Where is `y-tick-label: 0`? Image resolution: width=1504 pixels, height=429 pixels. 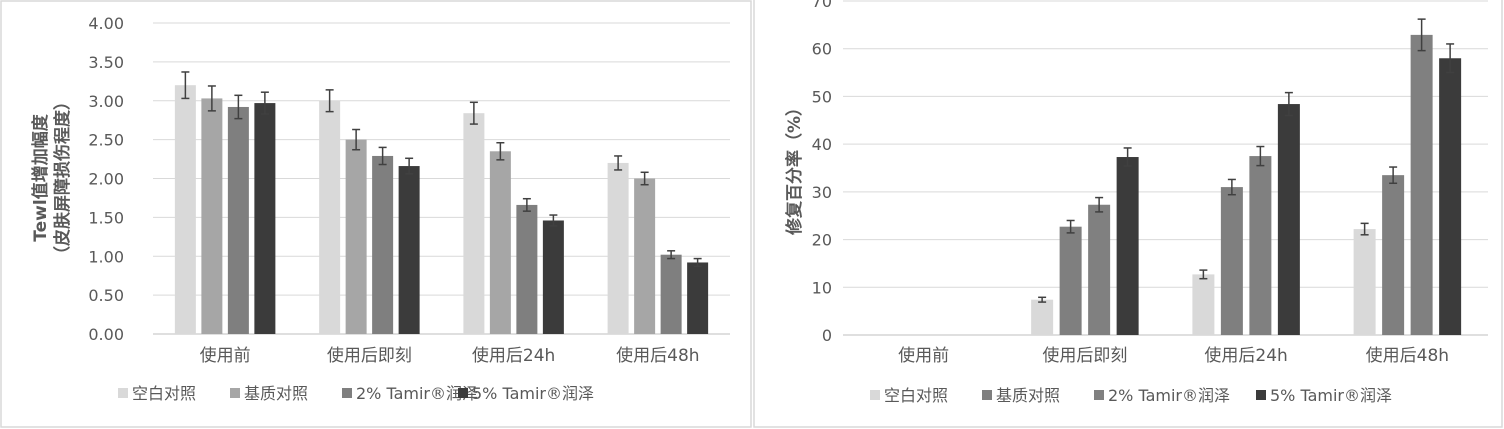 y-tick-label: 0 is located at coordinates (827, 335).